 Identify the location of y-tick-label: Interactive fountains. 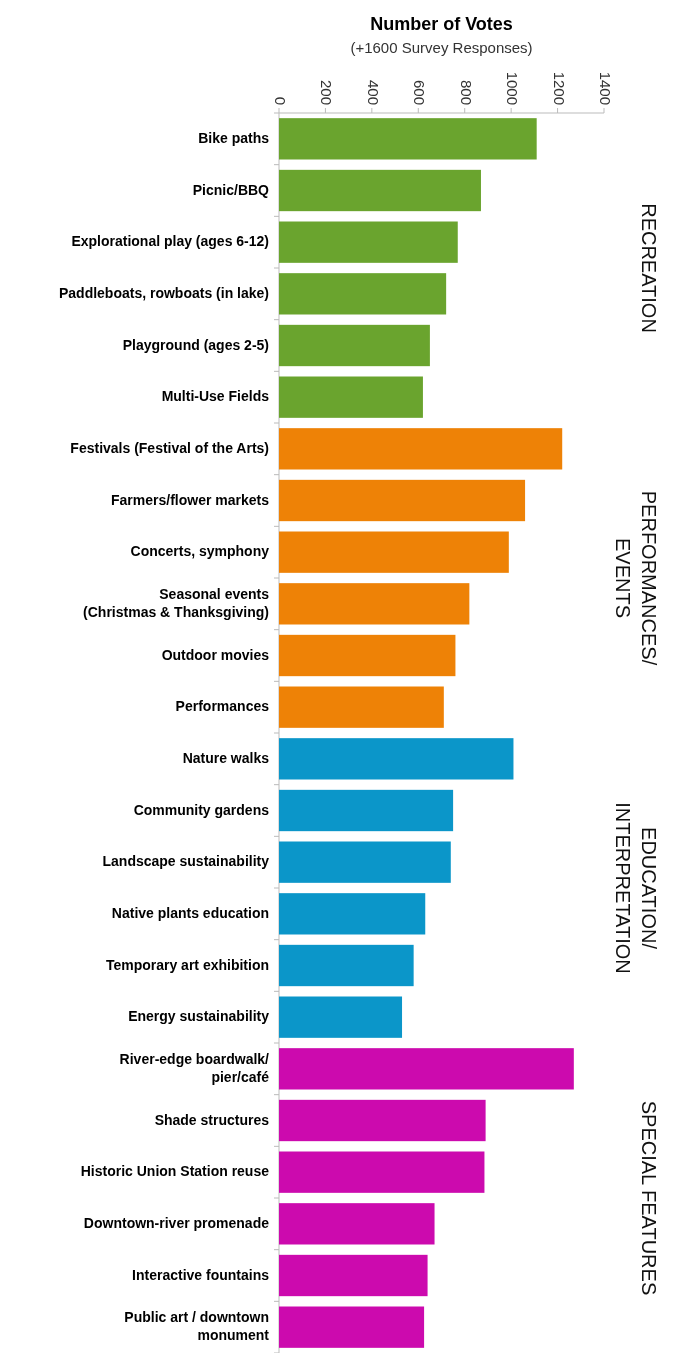
(201, 1274).